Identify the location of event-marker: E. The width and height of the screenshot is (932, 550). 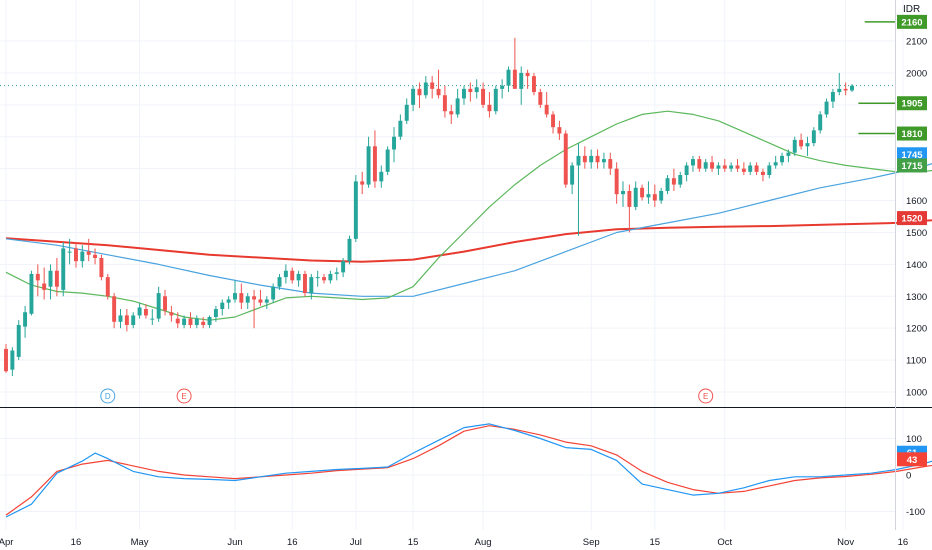
(706, 396).